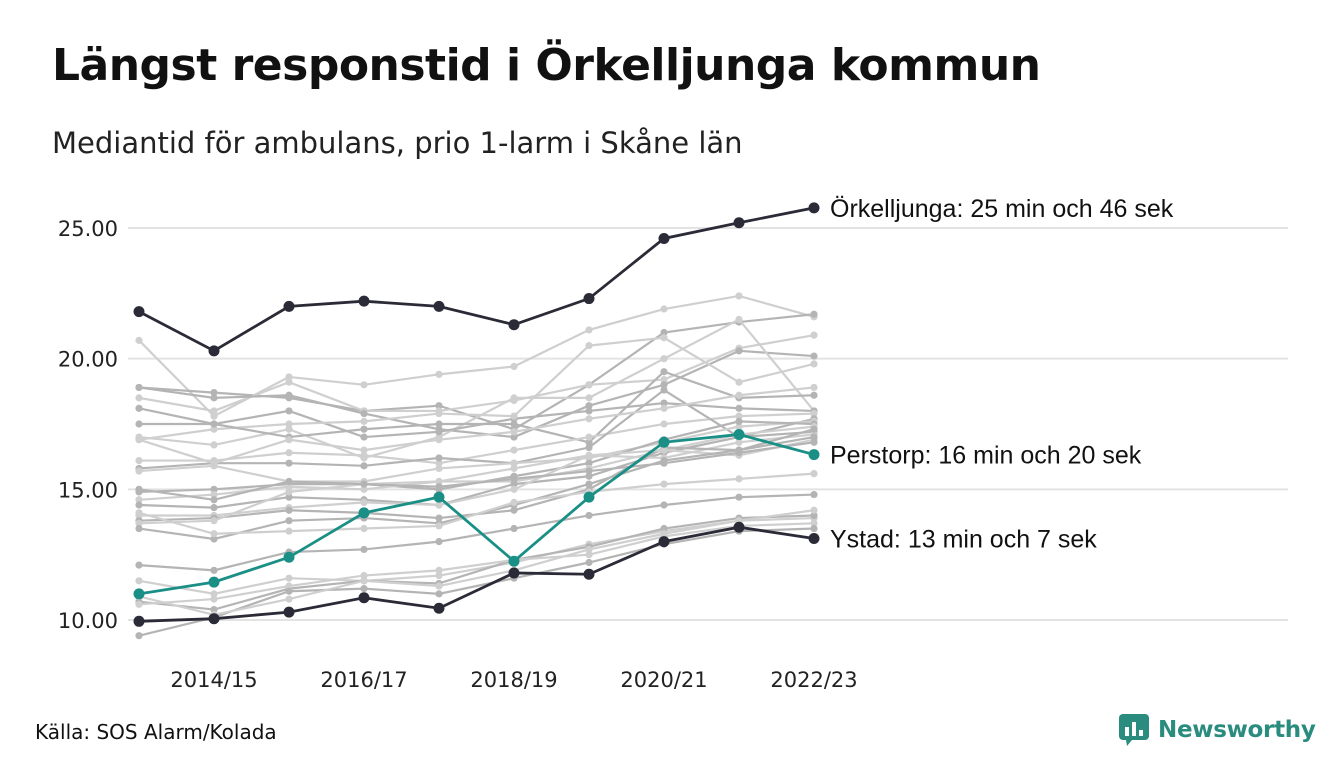  Describe the element at coordinates (156, 732) in the screenshot. I see `source-note: Källa: SOS Alarm/Kolada` at that location.